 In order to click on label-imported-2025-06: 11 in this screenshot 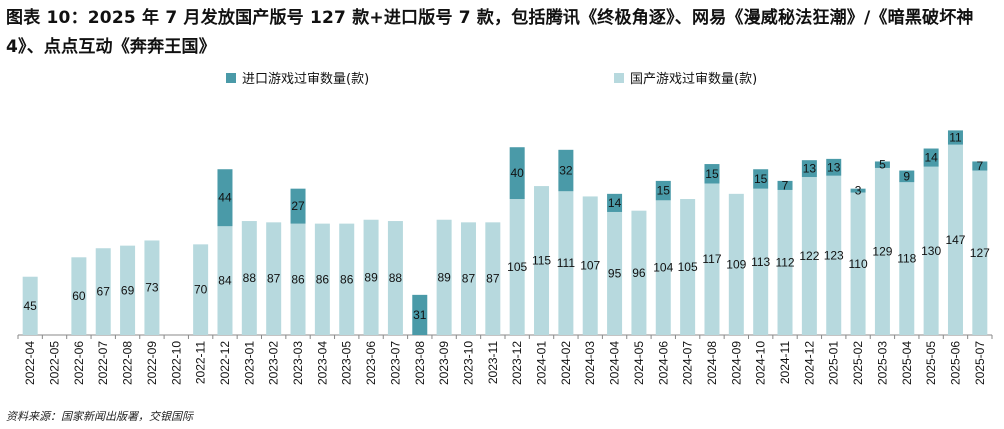, I will do `click(955, 138)`.